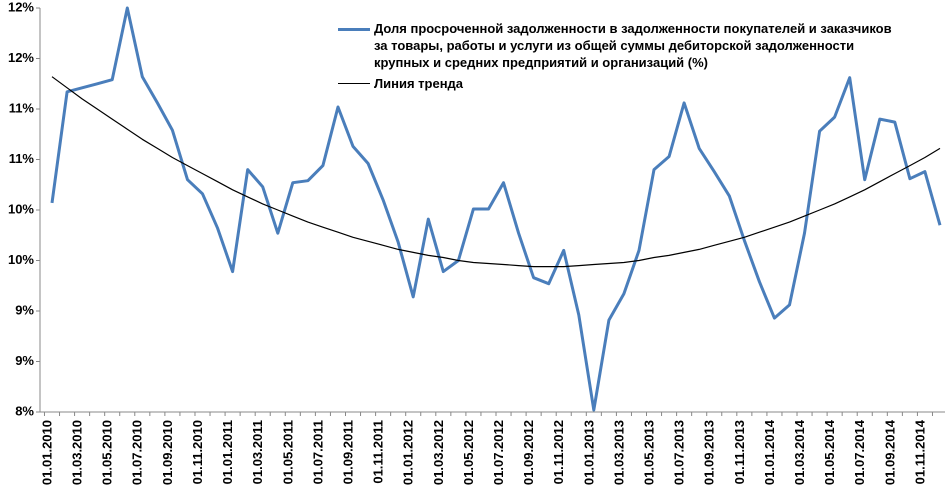 This screenshot has height=503, width=947. I want to click on legend-label: Линия тренда, so click(419, 83).